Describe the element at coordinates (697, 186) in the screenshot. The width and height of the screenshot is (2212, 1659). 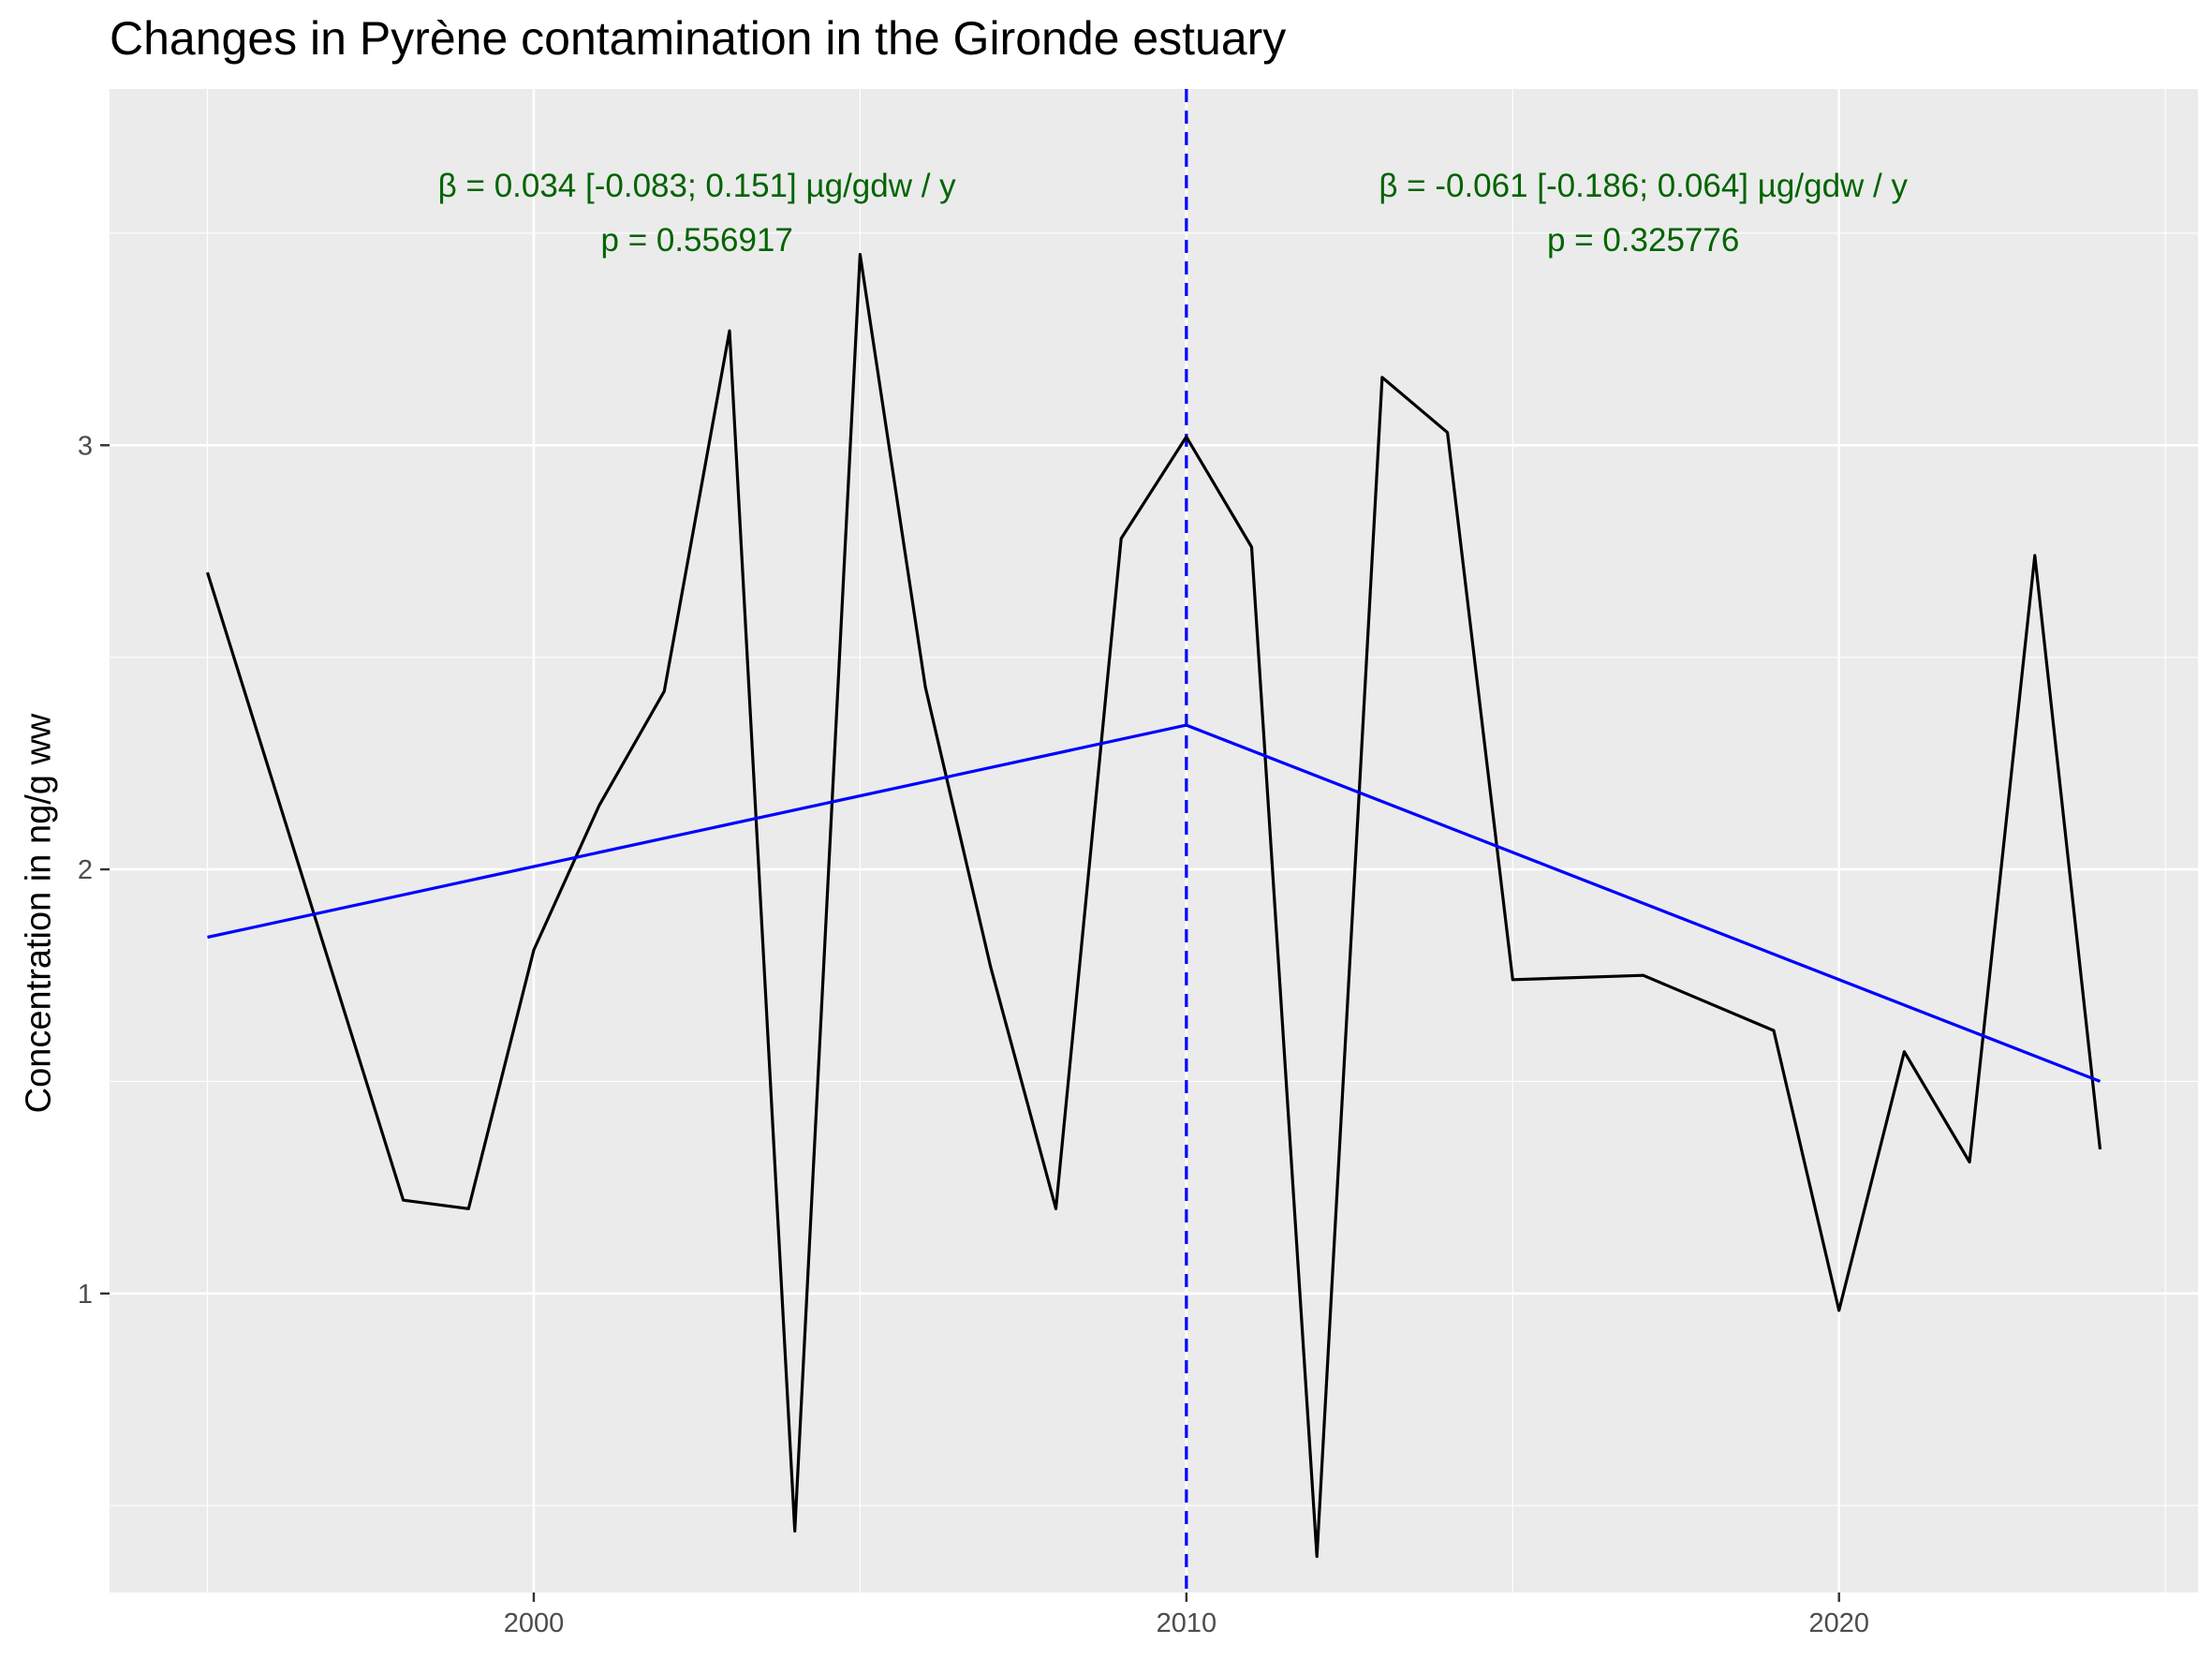
I see `annotation-beta-1: β = 0.034 [-0.083; 0.151] µg/gdw / y` at that location.